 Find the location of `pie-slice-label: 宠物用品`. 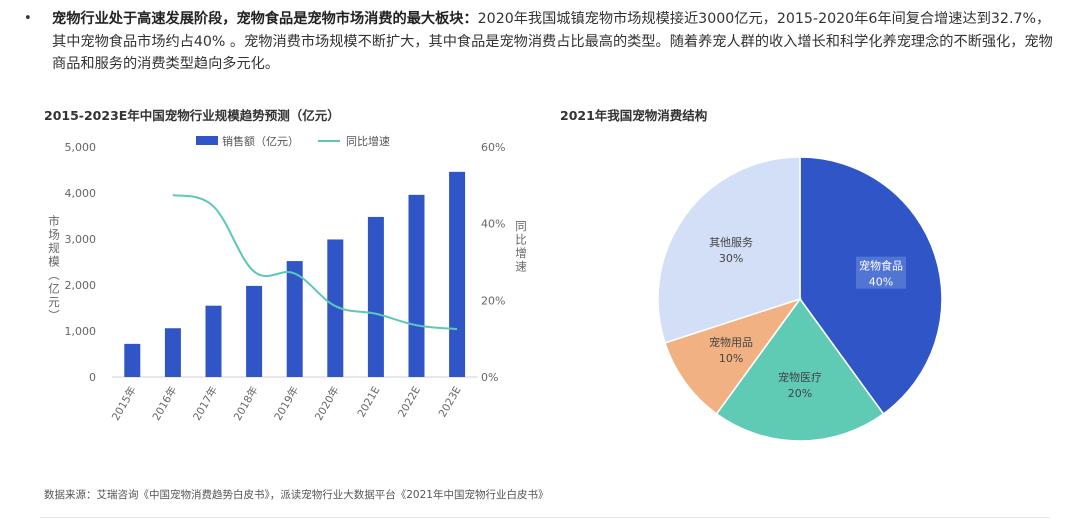

pie-slice-label: 宠物用品 is located at coordinates (731, 342).